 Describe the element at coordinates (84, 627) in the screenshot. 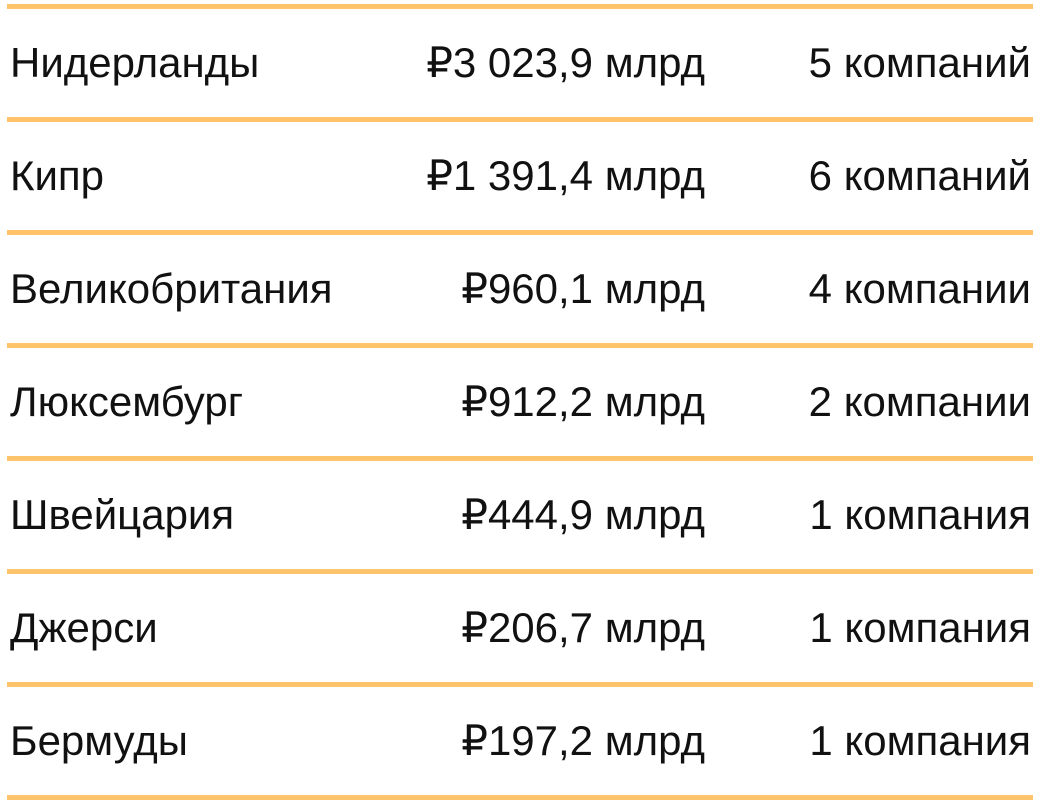

I see `country-cell: Джерси` at that location.